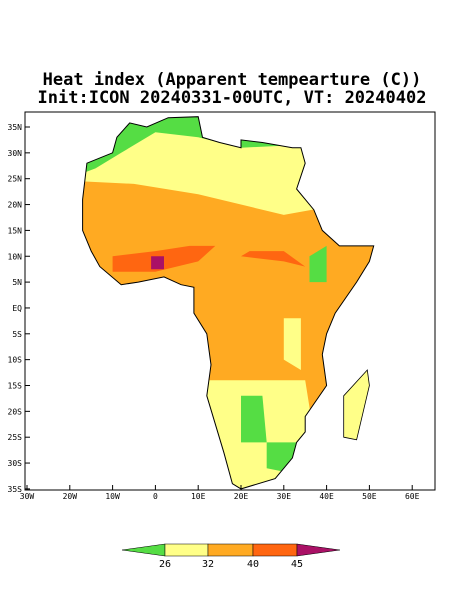 The height and width of the screenshot is (604, 463). Describe the element at coordinates (70, 496) in the screenshot. I see `lon-label: 20W` at that location.